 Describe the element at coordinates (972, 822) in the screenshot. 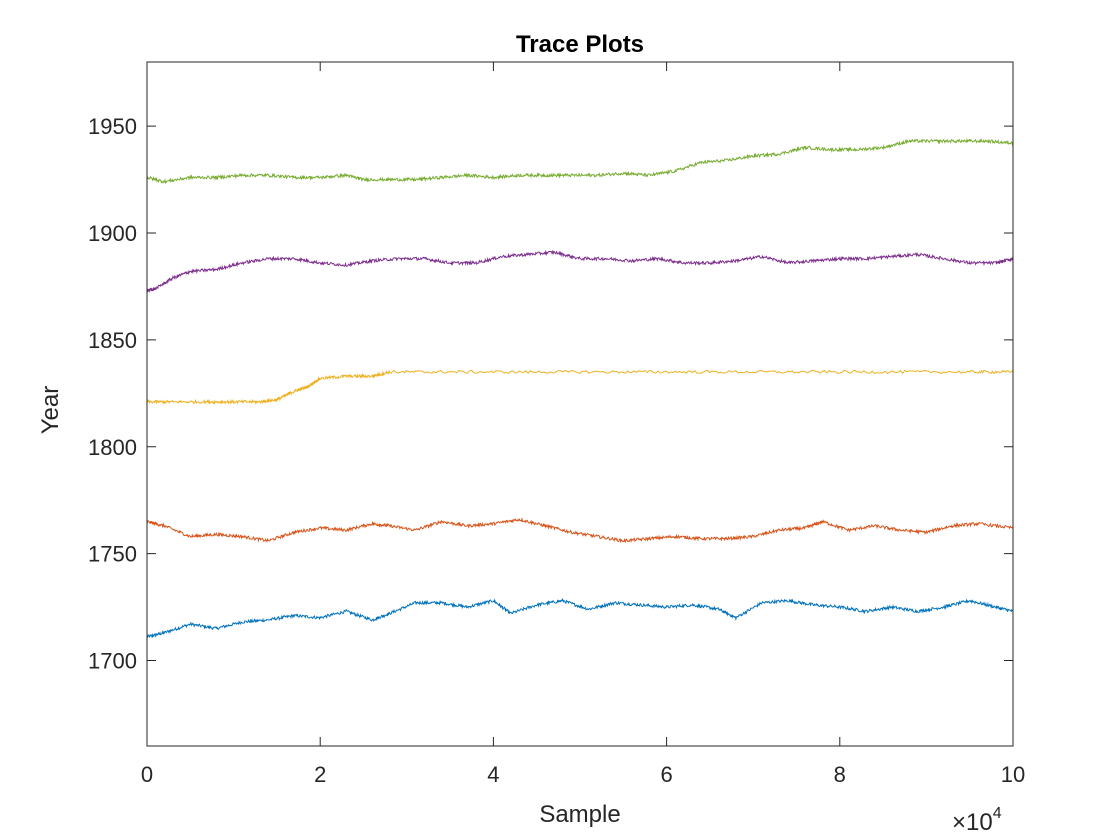

I see `x-axis-exponent-base: ×10` at that location.